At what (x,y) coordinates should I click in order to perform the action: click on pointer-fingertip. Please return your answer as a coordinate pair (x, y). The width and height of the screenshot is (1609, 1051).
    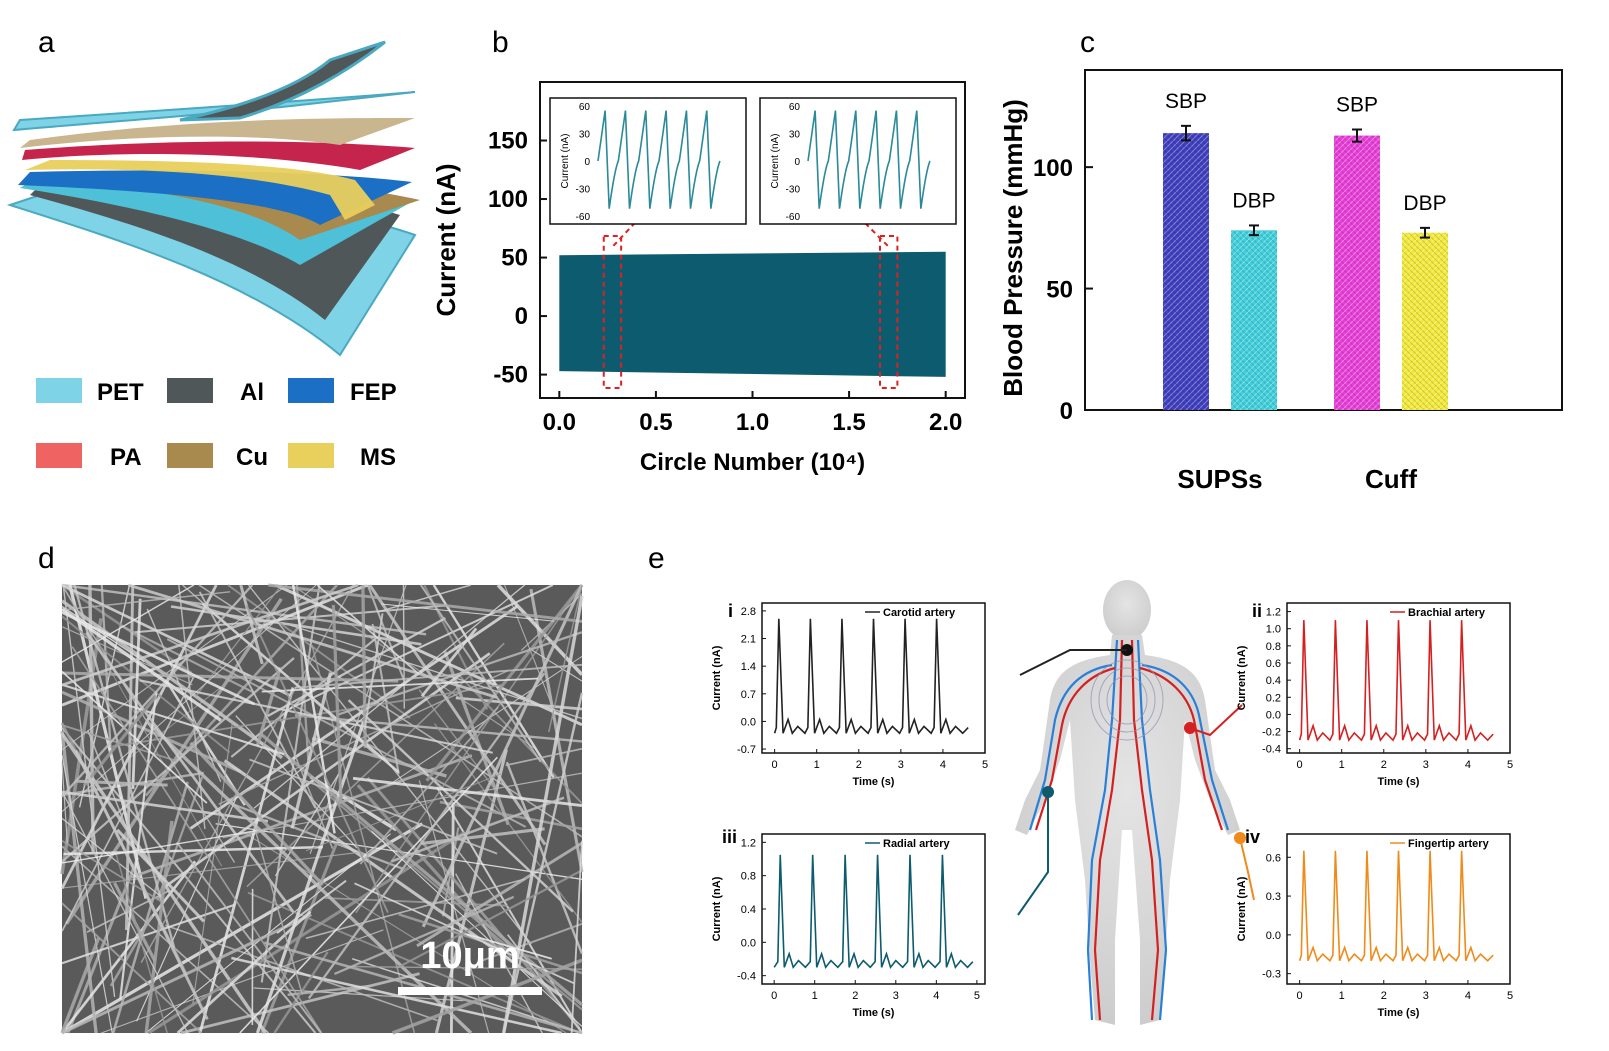
    Looking at the image, I should click on (1247, 869).